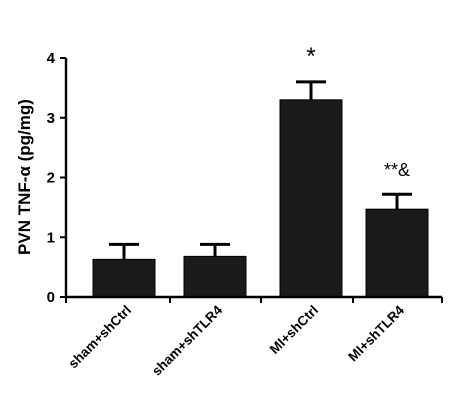  I want to click on significance-label: **&, so click(397, 170).